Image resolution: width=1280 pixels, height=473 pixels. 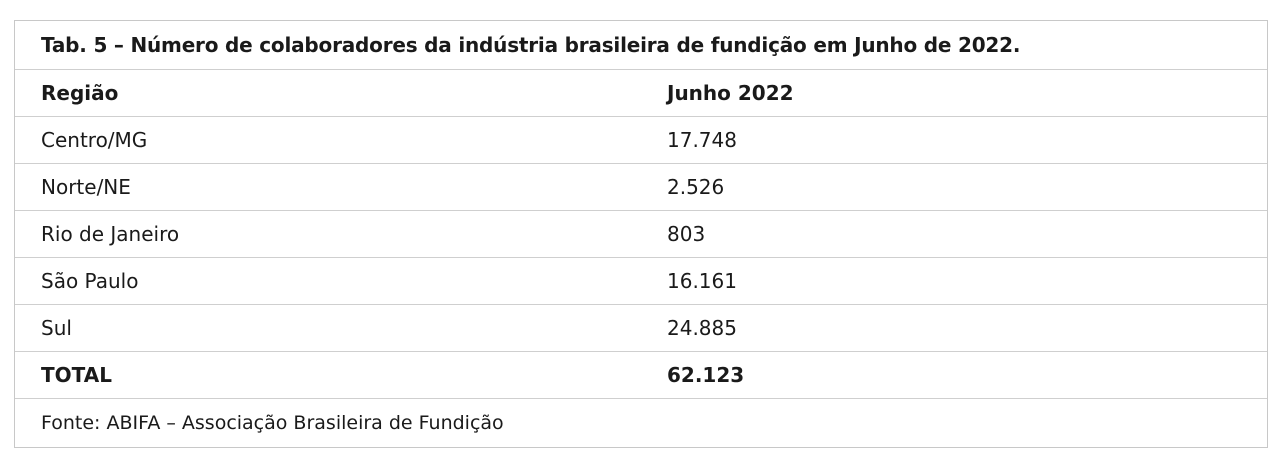 I want to click on table-row: Rio de Janeiro 803, so click(x=641, y=234).